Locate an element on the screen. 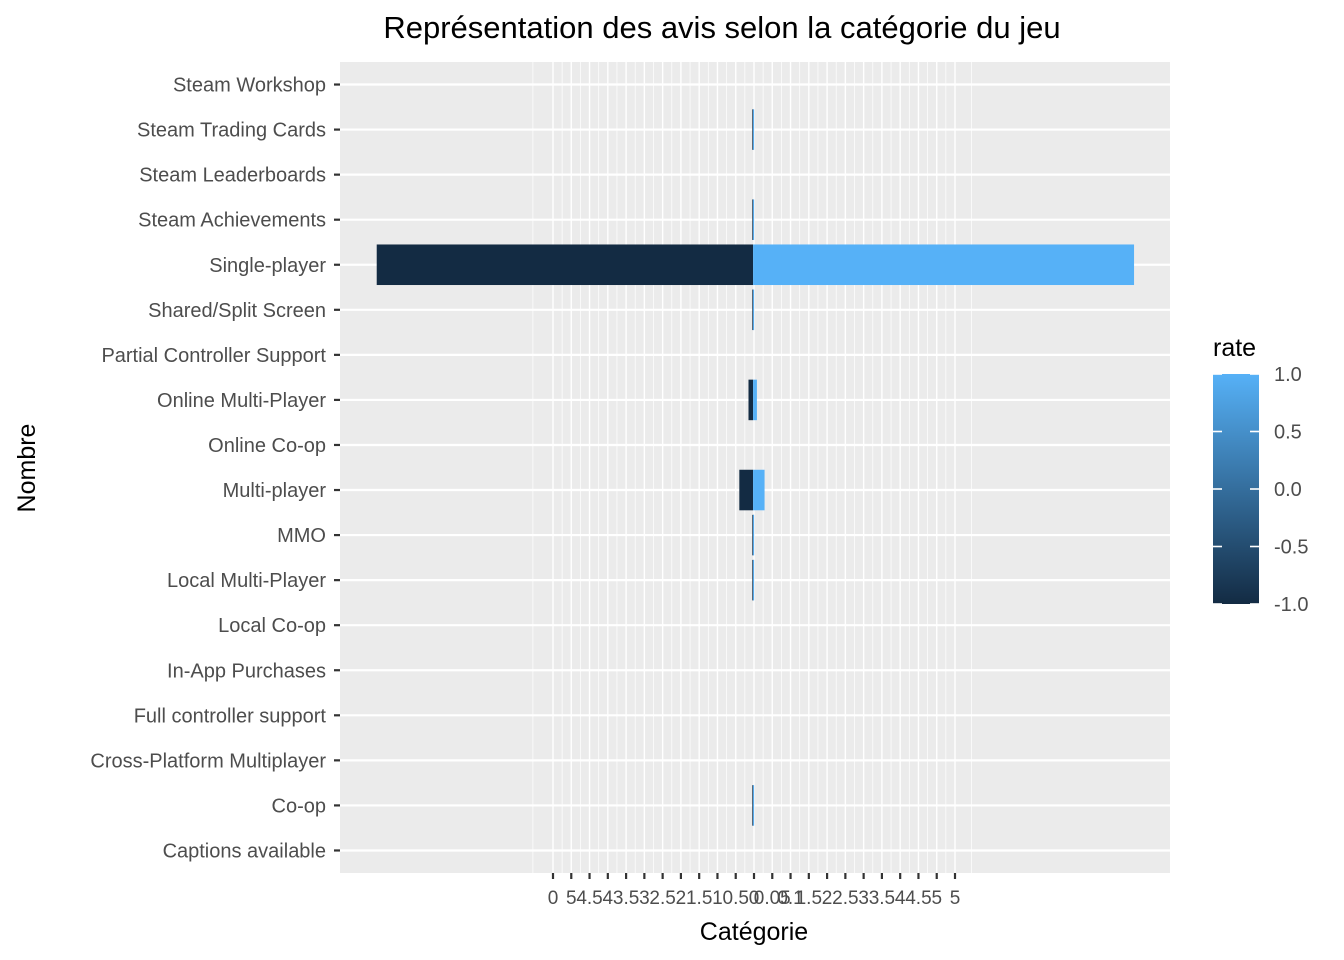 The width and height of the screenshot is (1344, 960). x-tick-label: 1 is located at coordinates (717, 898).